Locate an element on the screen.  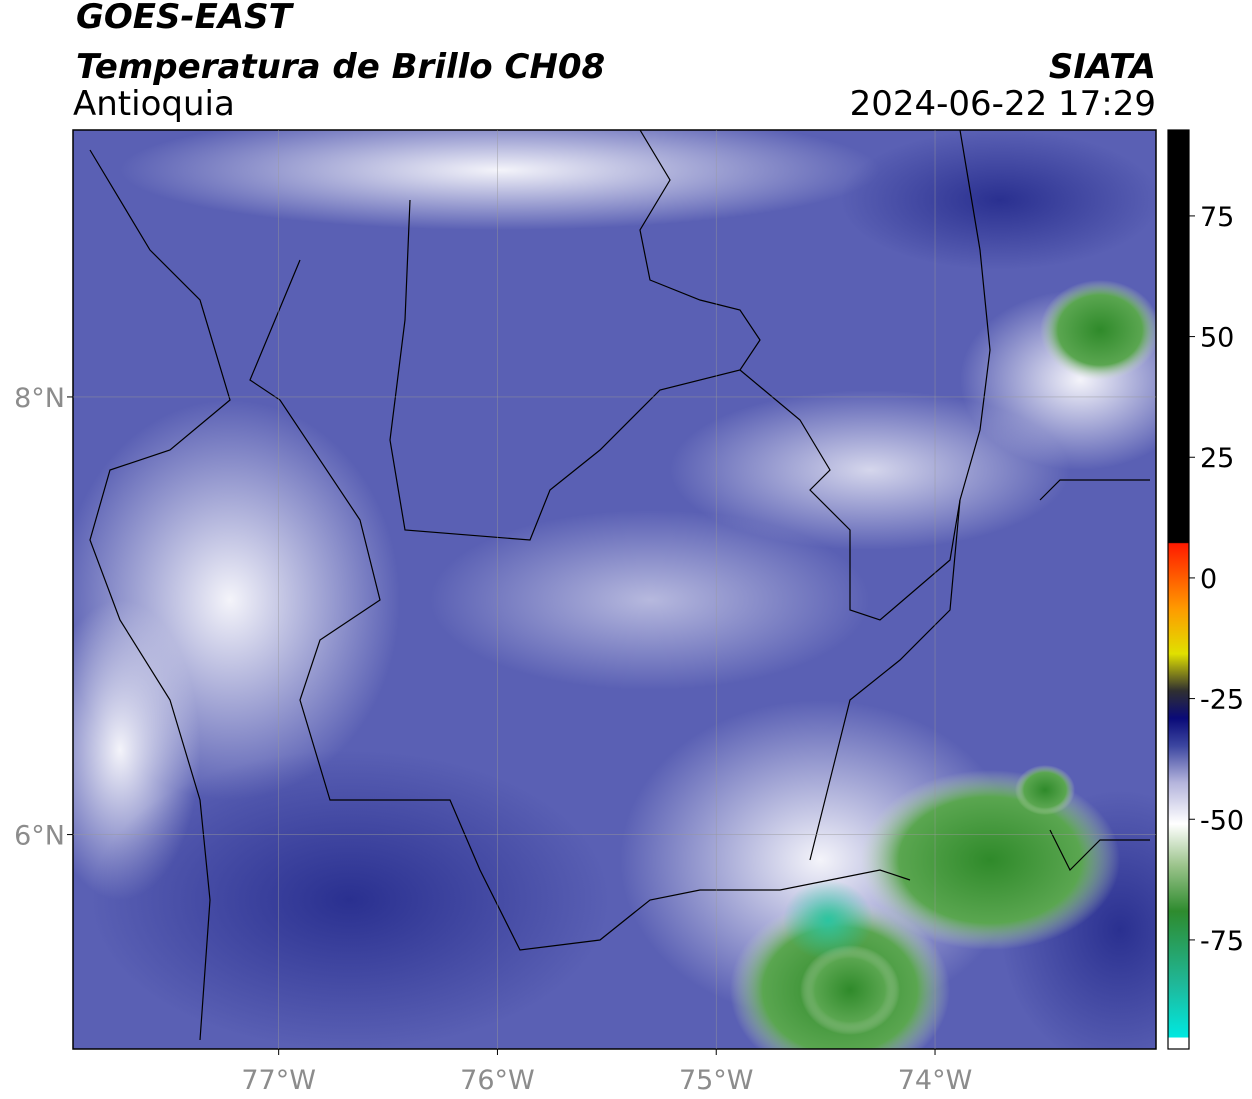
colorbar-tick-label: 25 is located at coordinates (1217, 458).